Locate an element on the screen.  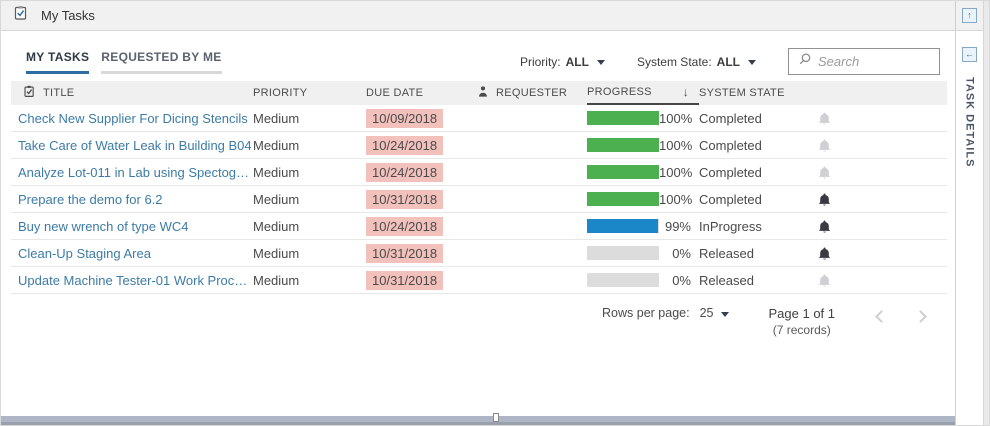
column-header-title: TITLE is located at coordinates (132, 93).